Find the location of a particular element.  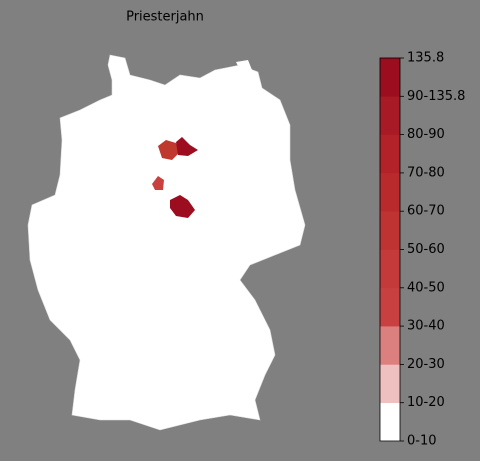

legend-label: 80-90 is located at coordinates (426, 134).